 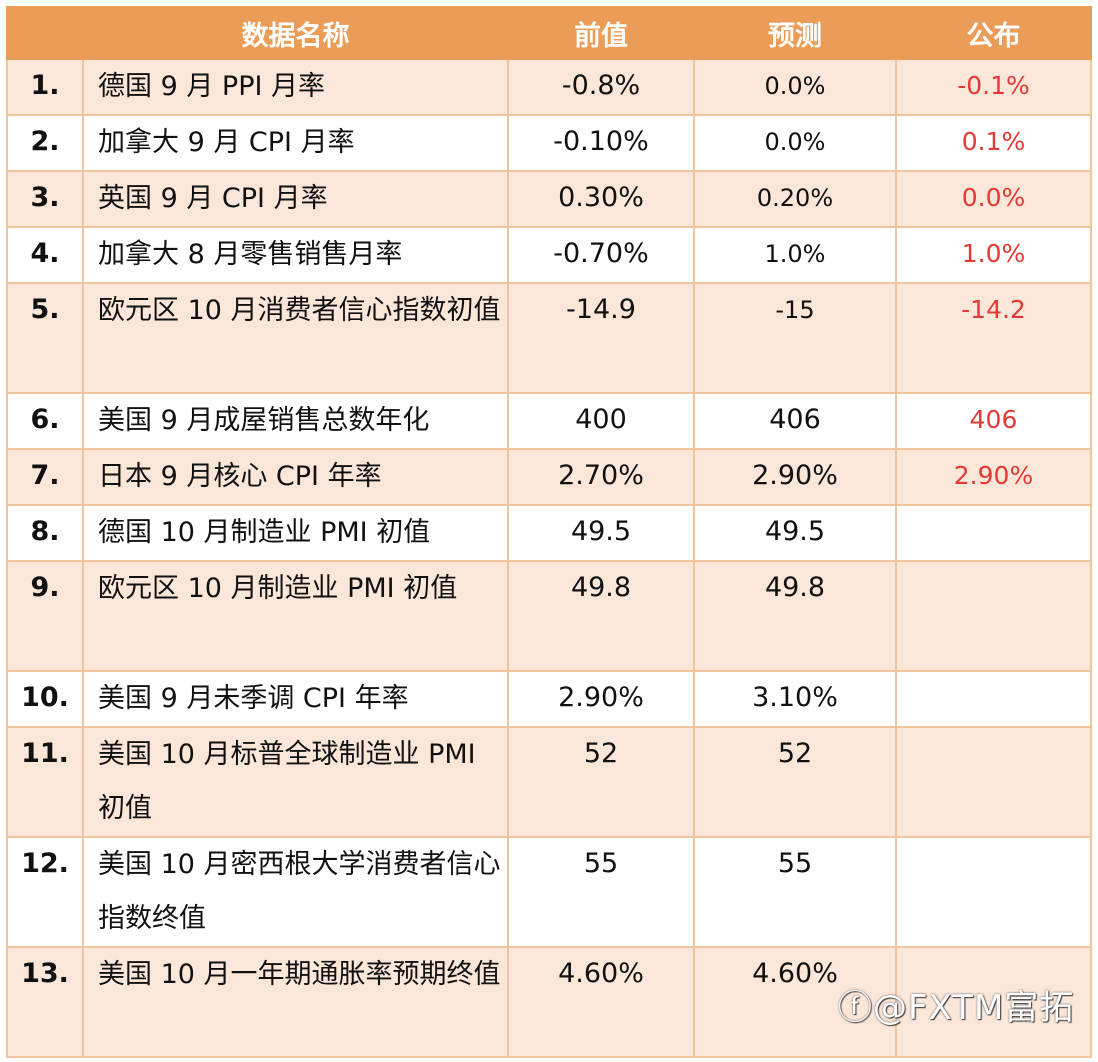 I want to click on cell-name: 英国 9 月 CPI 月率, so click(x=295, y=199).